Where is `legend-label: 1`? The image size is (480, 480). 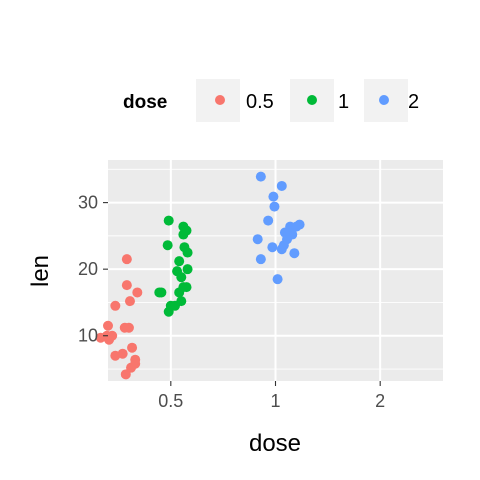
legend-label: 1 is located at coordinates (343, 102).